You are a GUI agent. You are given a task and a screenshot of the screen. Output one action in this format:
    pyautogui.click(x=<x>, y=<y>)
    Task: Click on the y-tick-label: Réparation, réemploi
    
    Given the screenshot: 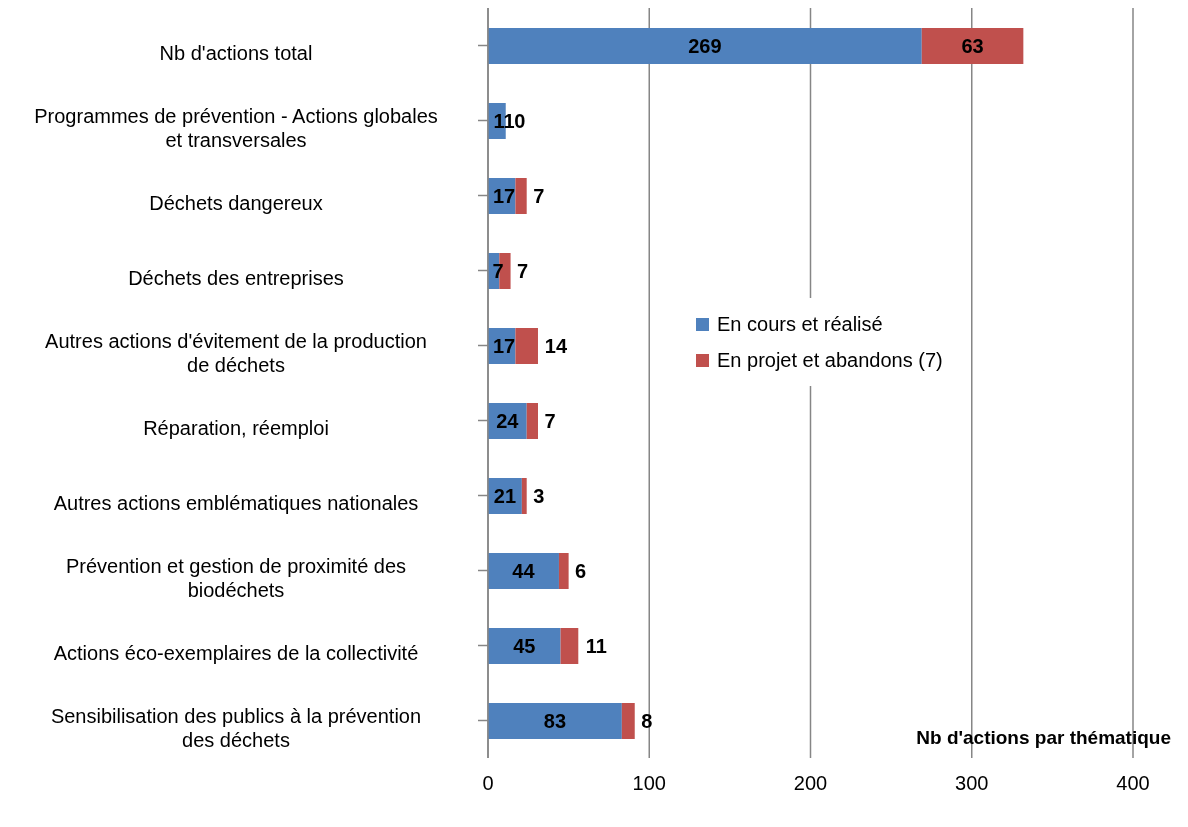 What is the action you would take?
    pyautogui.click(x=236, y=427)
    